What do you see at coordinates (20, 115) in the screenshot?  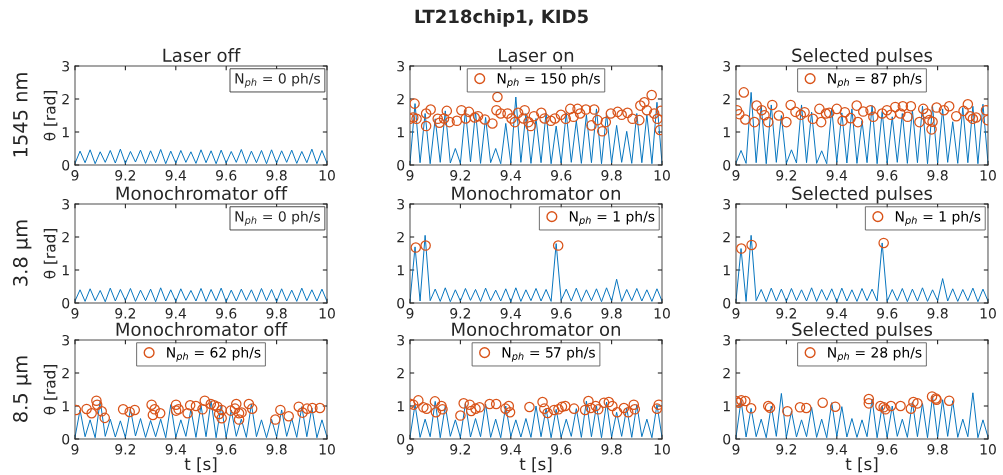 I see `text: 1545 nm` at bounding box center [20, 115].